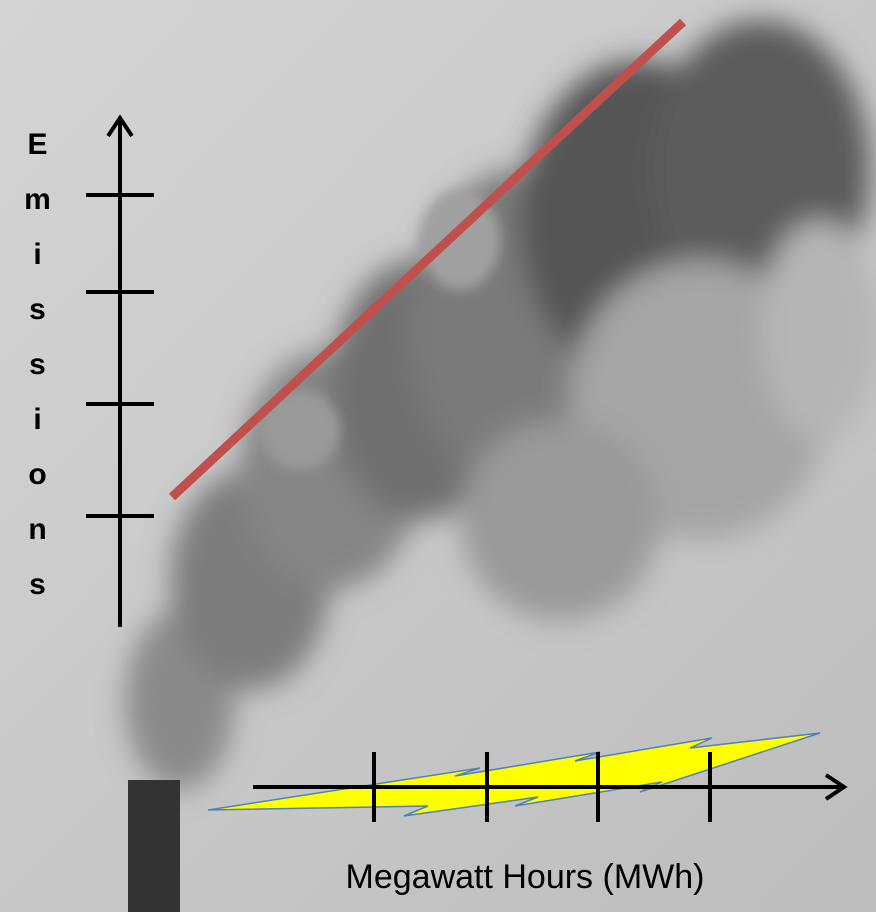  I want to click on x-axis-label: Megawatt Hours (MWh), so click(525, 877).